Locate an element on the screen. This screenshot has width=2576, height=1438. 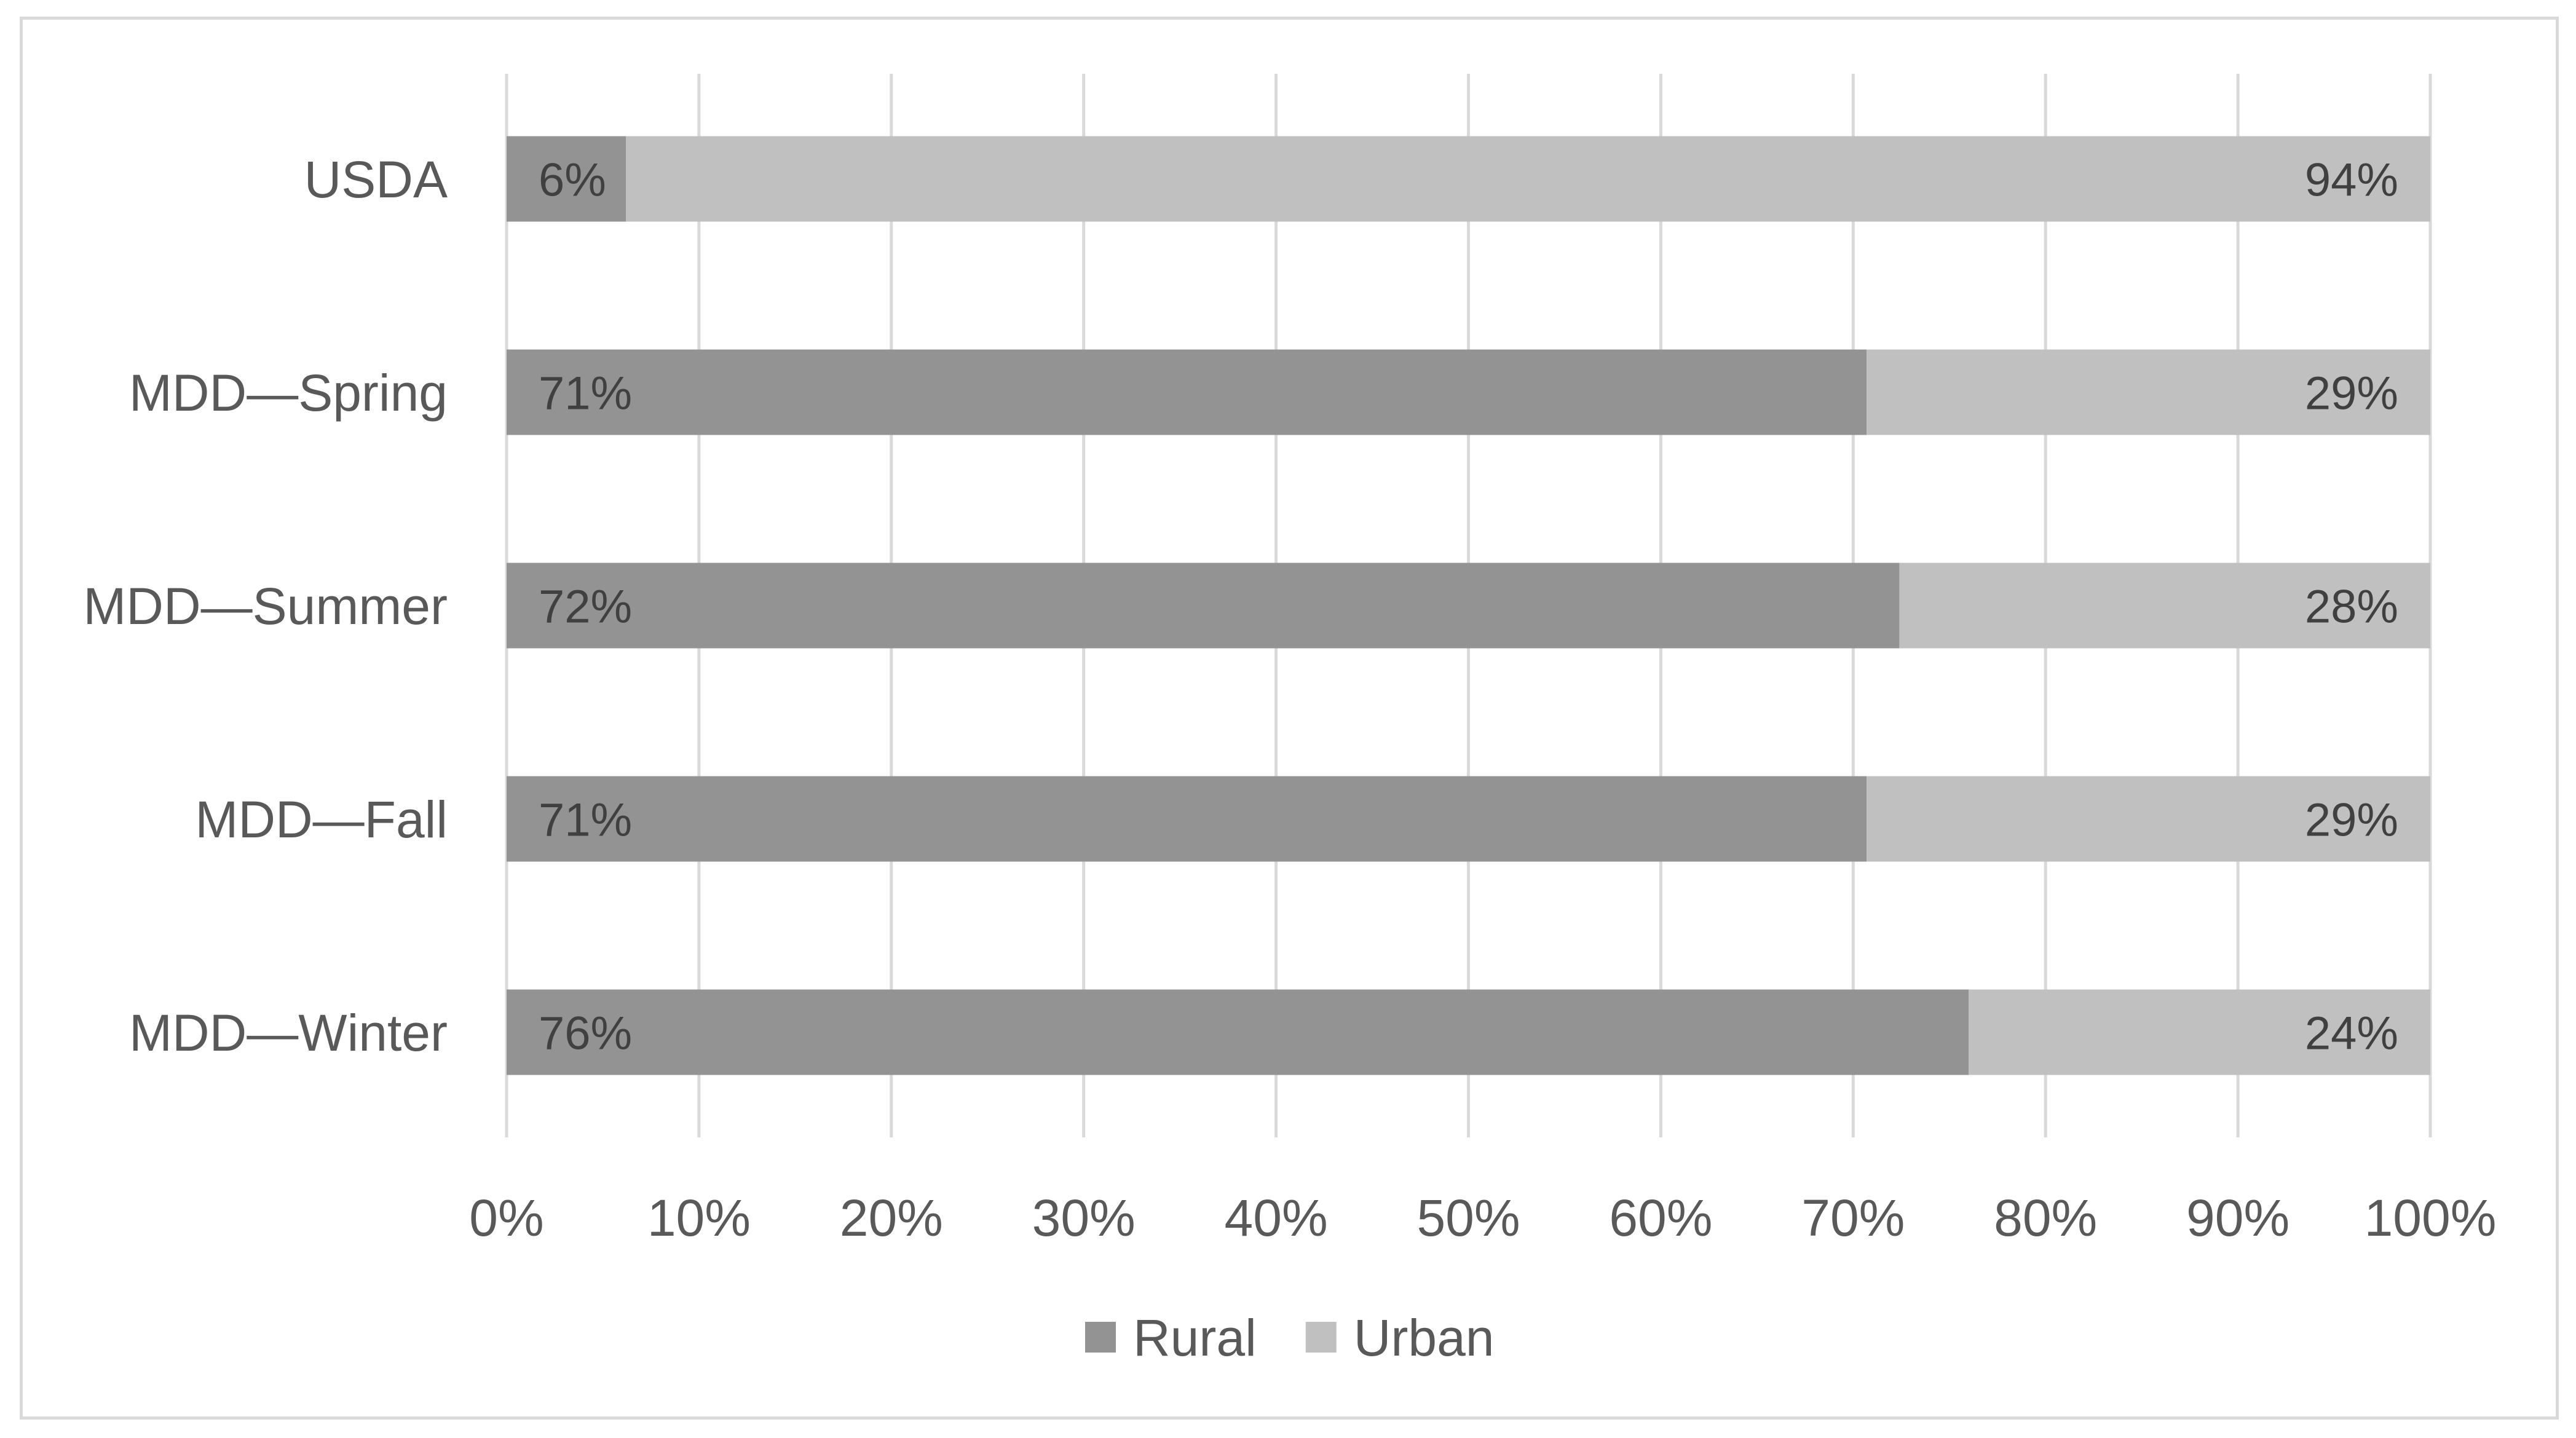
data-label-rural: 72% is located at coordinates (585, 606).